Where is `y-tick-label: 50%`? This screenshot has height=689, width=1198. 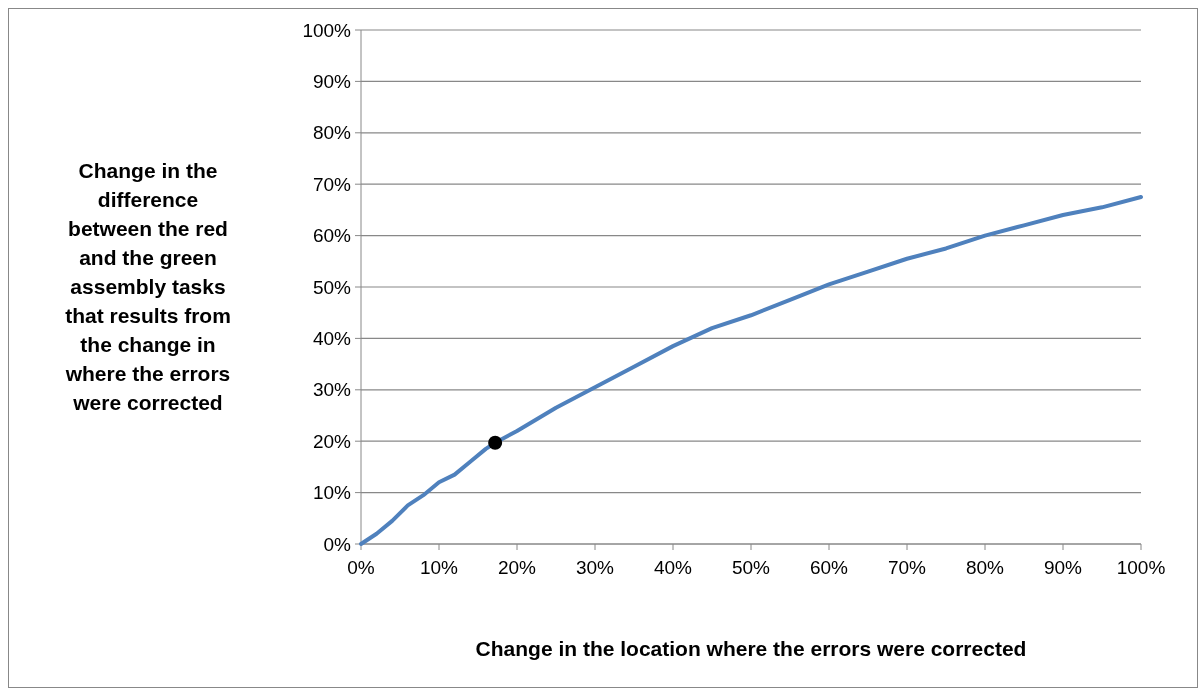
y-tick-label: 50% is located at coordinates (332, 287).